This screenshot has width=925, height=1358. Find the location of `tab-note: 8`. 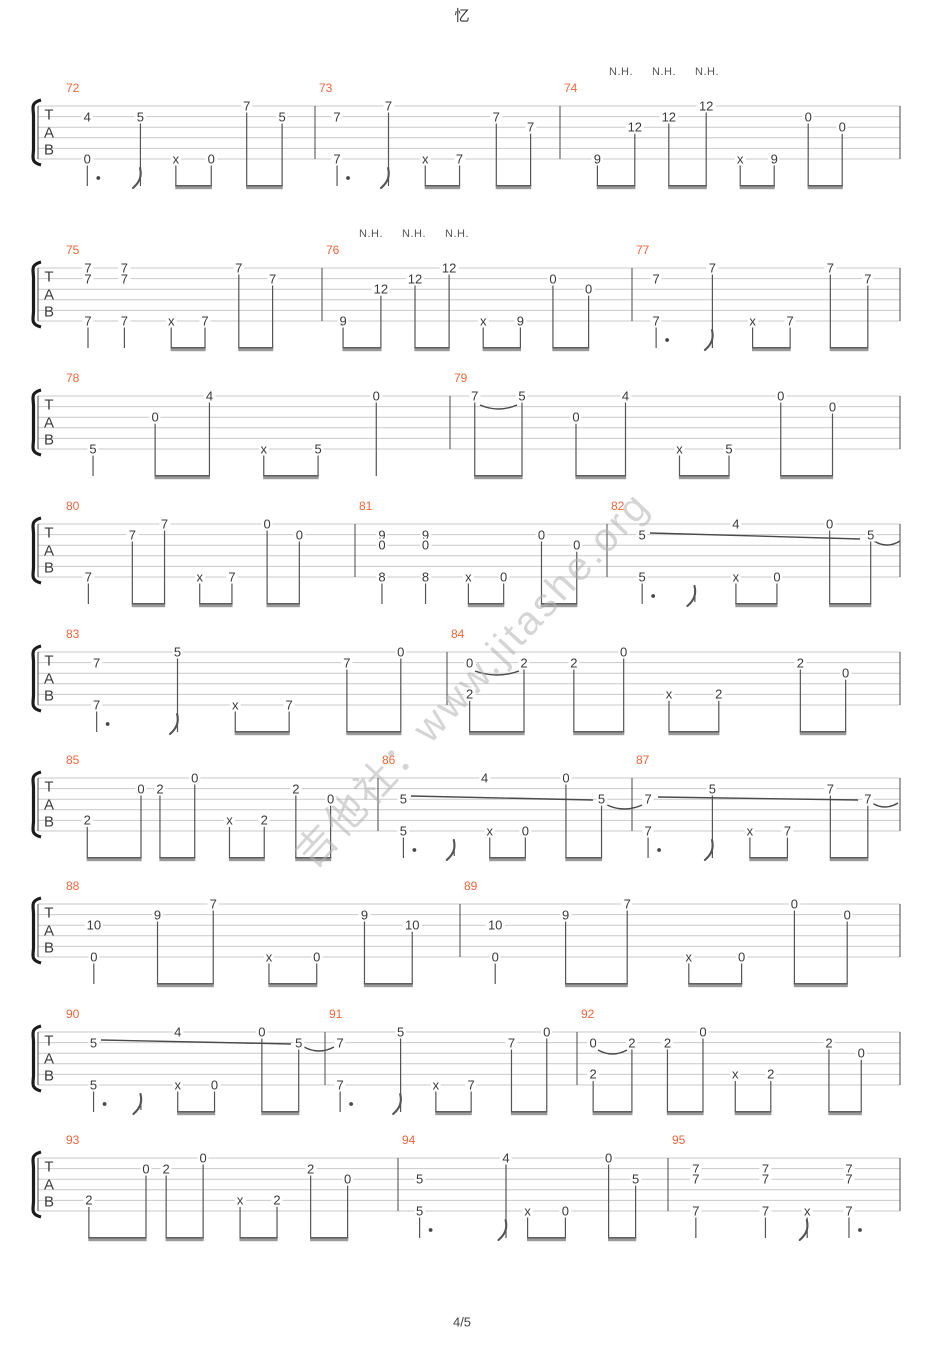

tab-note: 8 is located at coordinates (382, 577).